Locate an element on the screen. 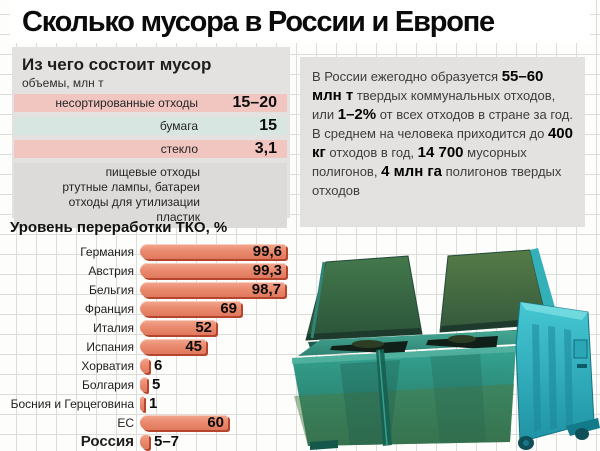 The height and width of the screenshot is (451, 600). chart-row: Франция 69 is located at coordinates (156, 308).